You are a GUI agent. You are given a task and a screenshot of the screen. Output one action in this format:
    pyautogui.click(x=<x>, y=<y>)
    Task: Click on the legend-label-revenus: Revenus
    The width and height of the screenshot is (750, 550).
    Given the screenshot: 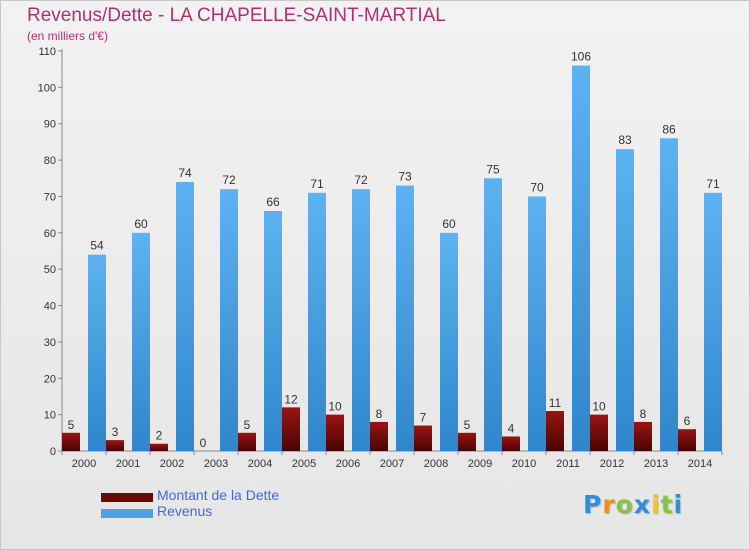 What is the action you would take?
    pyautogui.click(x=185, y=511)
    